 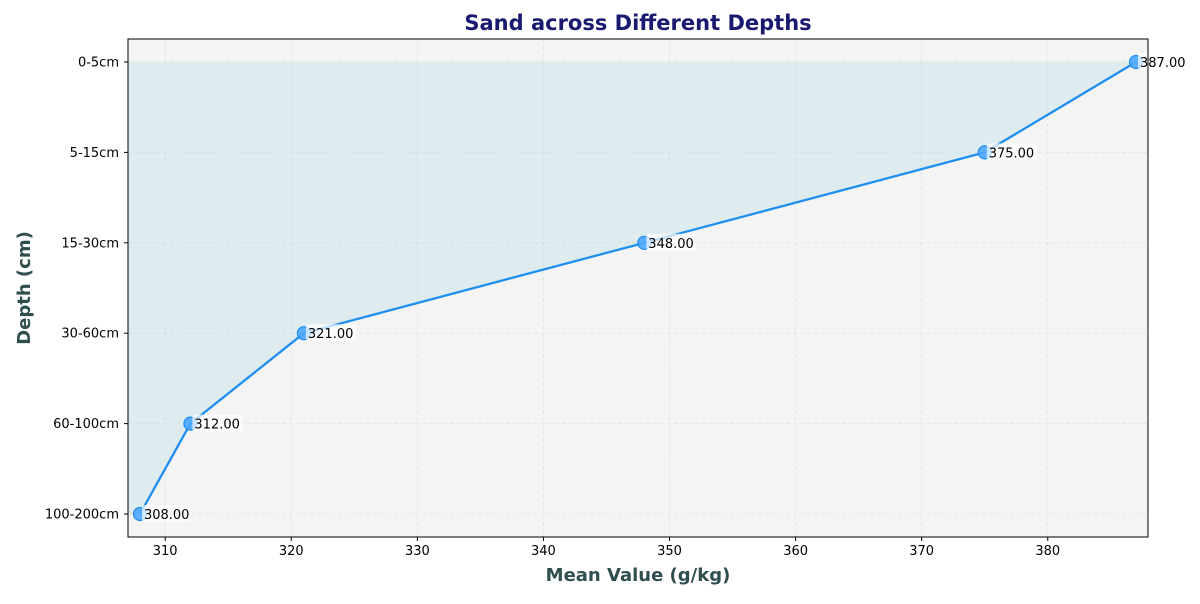 I want to click on y-tick-label: 100-200cm, so click(x=82, y=515).